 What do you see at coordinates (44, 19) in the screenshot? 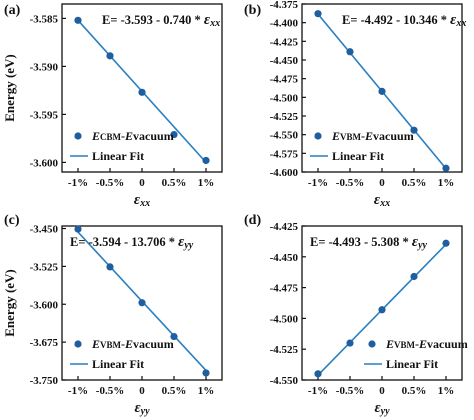
I see `y-tick-label: -3.585` at bounding box center [44, 19].